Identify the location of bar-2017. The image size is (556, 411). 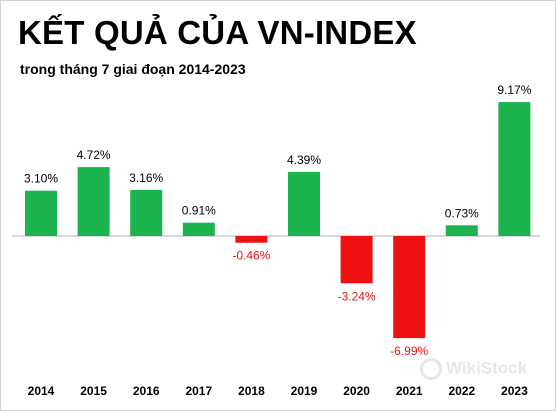
(198, 229).